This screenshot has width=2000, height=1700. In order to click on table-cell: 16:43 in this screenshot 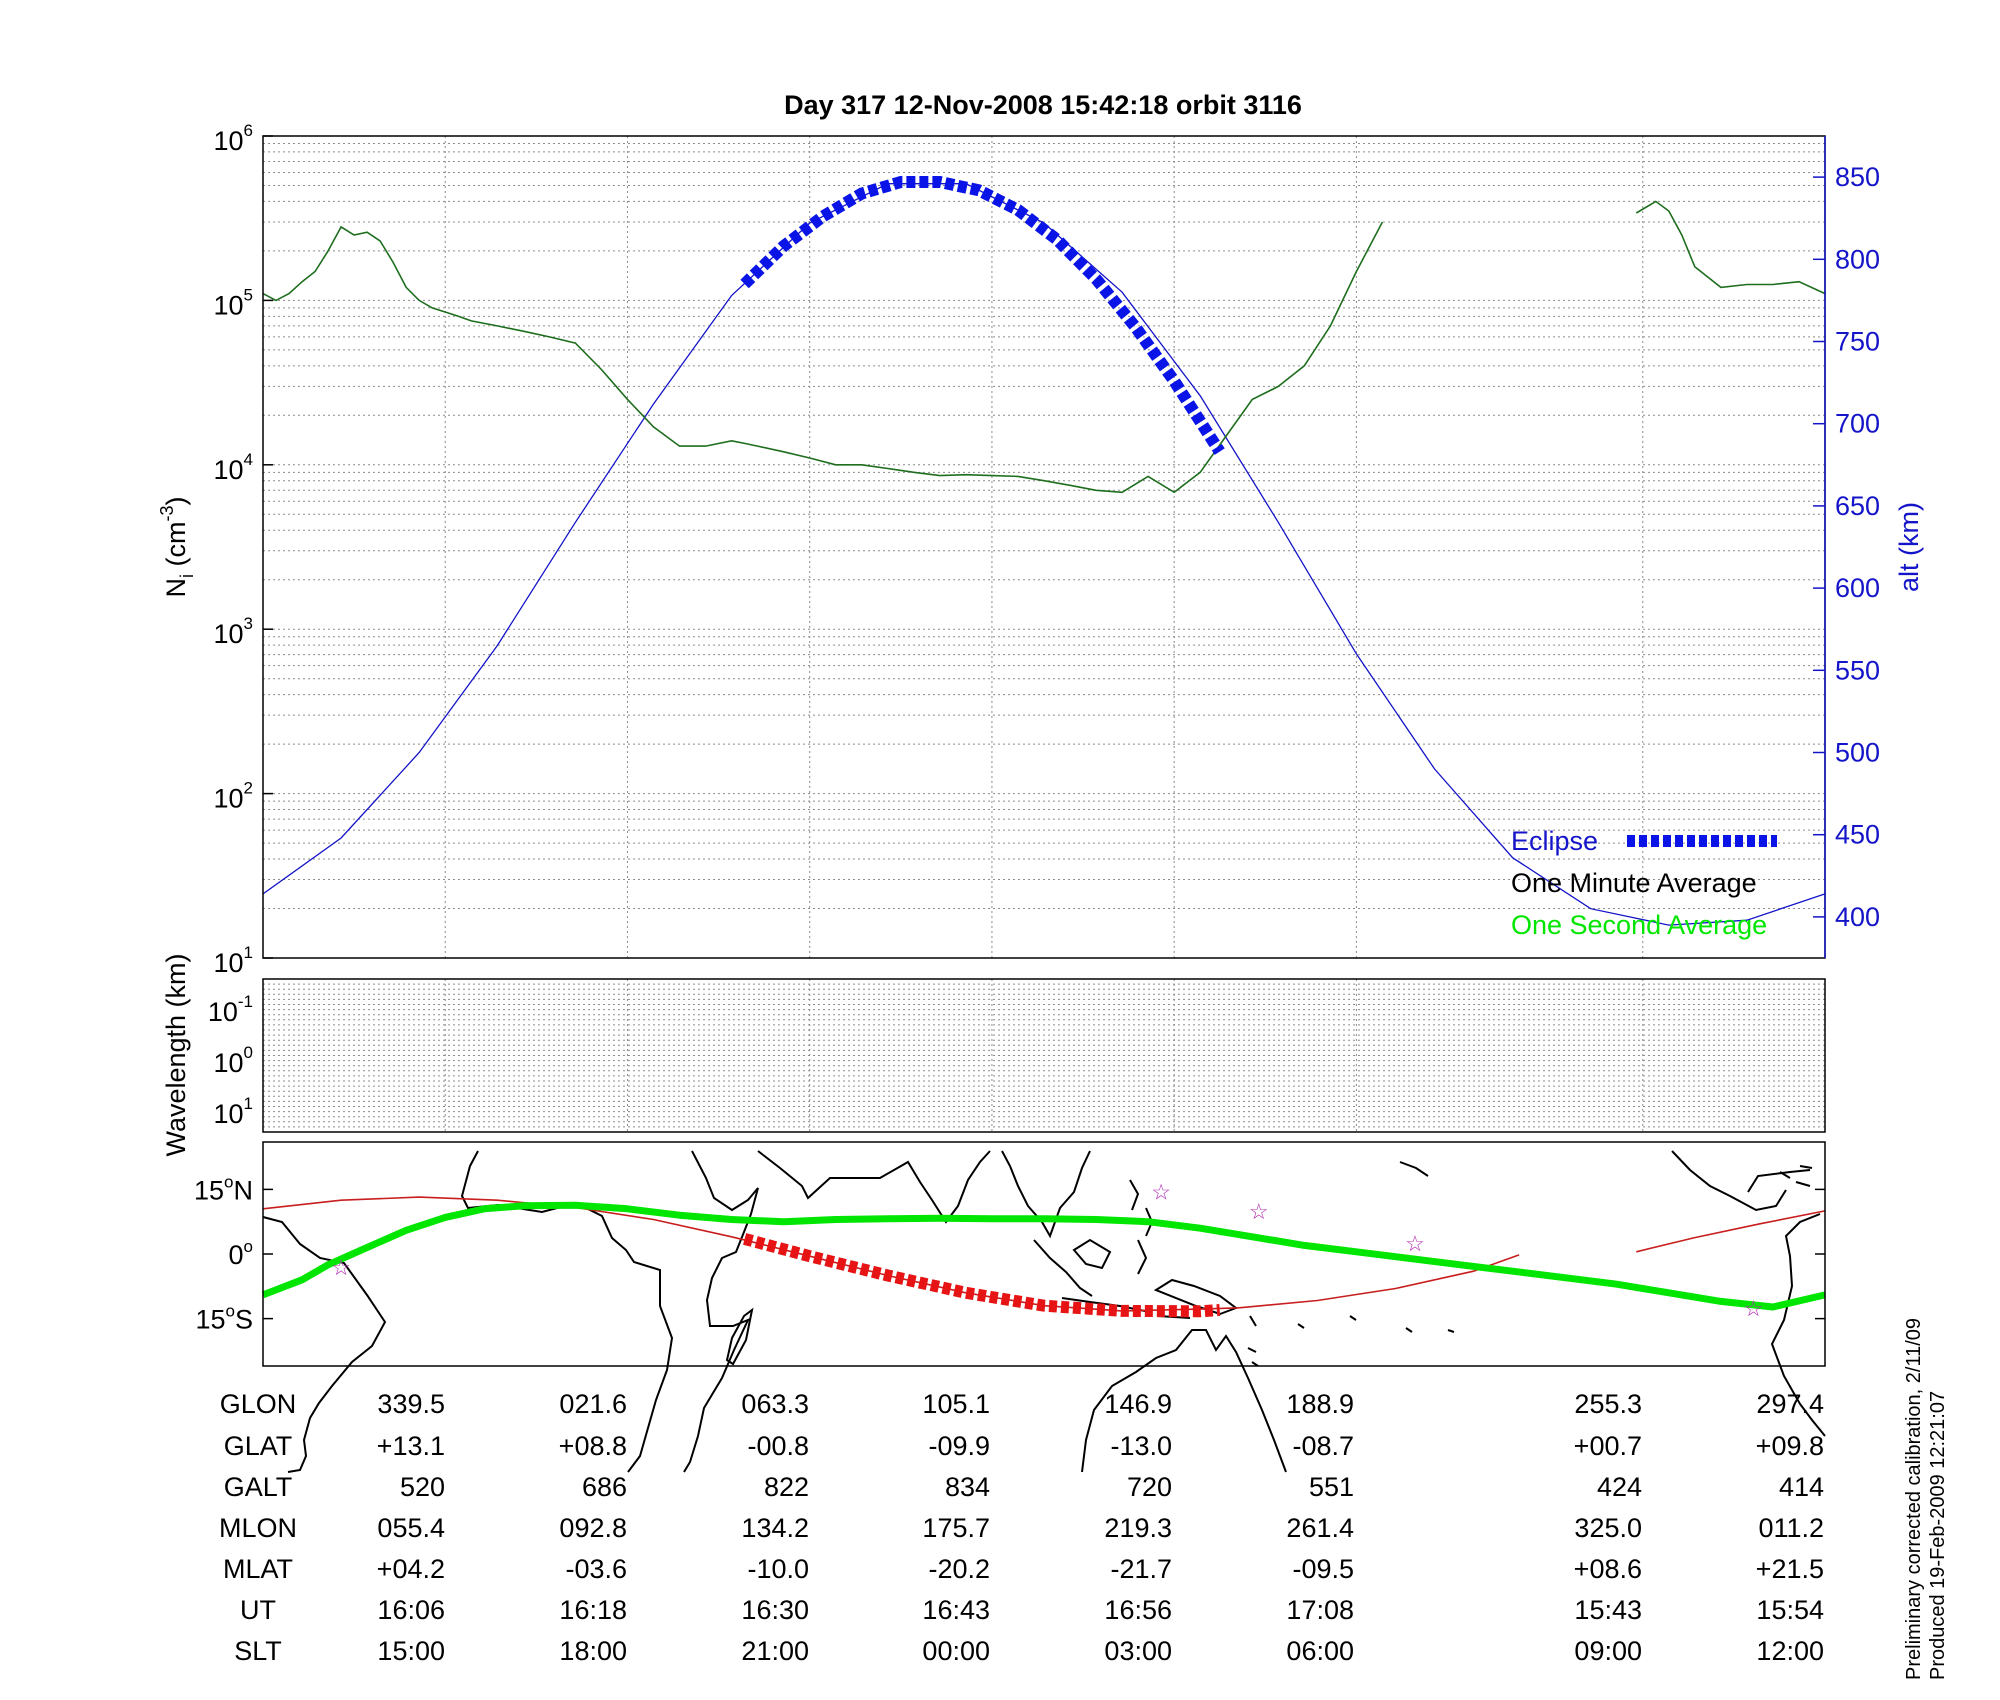, I will do `click(956, 1610)`.